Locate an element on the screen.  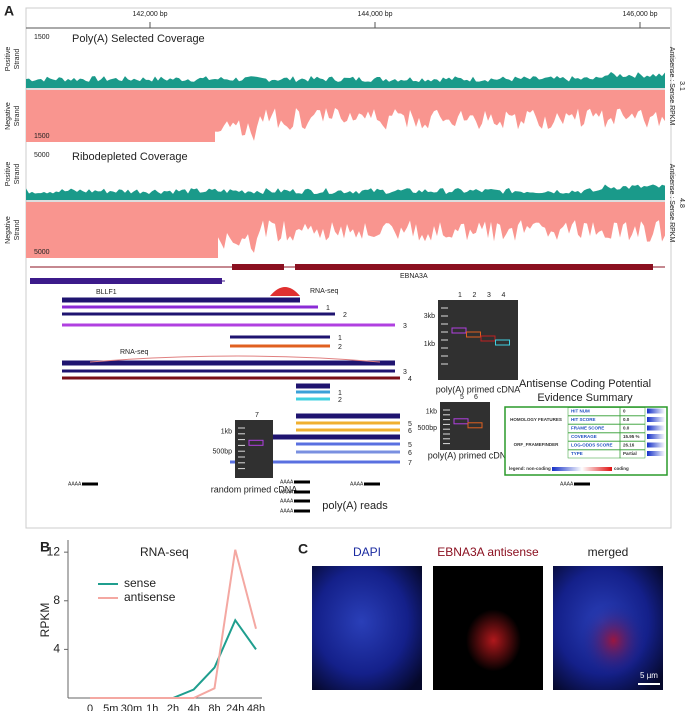
ruler-label: 142,000 bp is located at coordinates (149, 14).